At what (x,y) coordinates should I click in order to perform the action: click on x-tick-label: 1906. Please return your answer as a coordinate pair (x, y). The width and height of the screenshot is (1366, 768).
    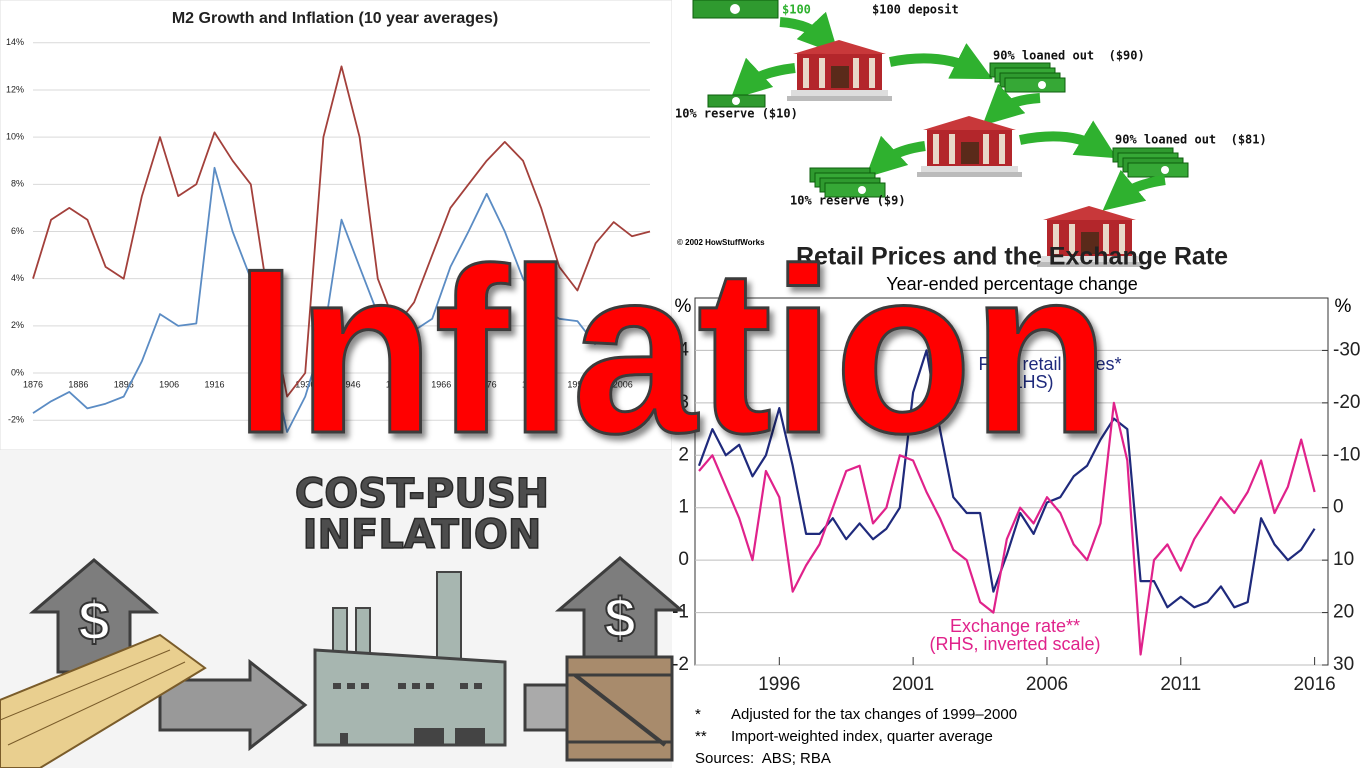
    Looking at the image, I should click on (169, 384).